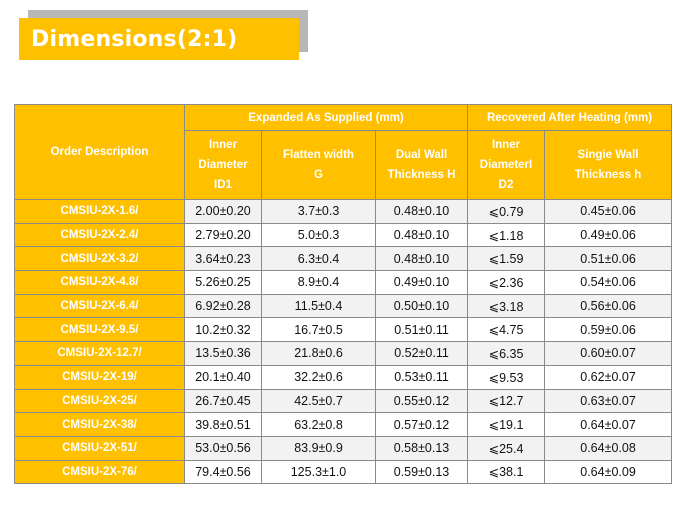 The width and height of the screenshot is (686, 506). I want to click on recovered-group-header: Recovered After Heating (mm), so click(570, 117).